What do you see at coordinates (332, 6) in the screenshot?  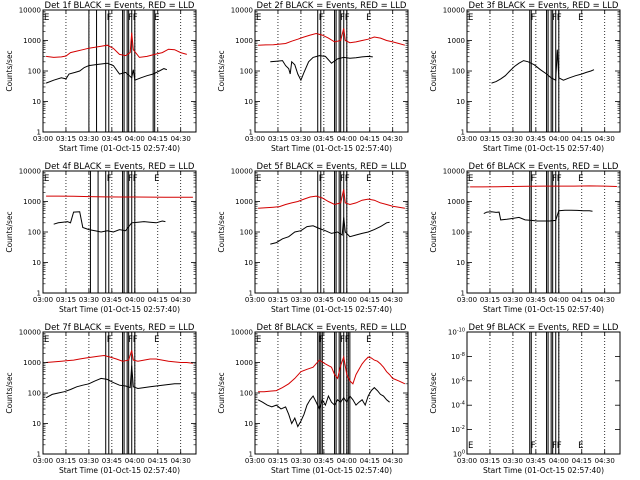 I see `panel-title: Det 2f BLACK = Events, RED = LLD` at bounding box center [332, 6].